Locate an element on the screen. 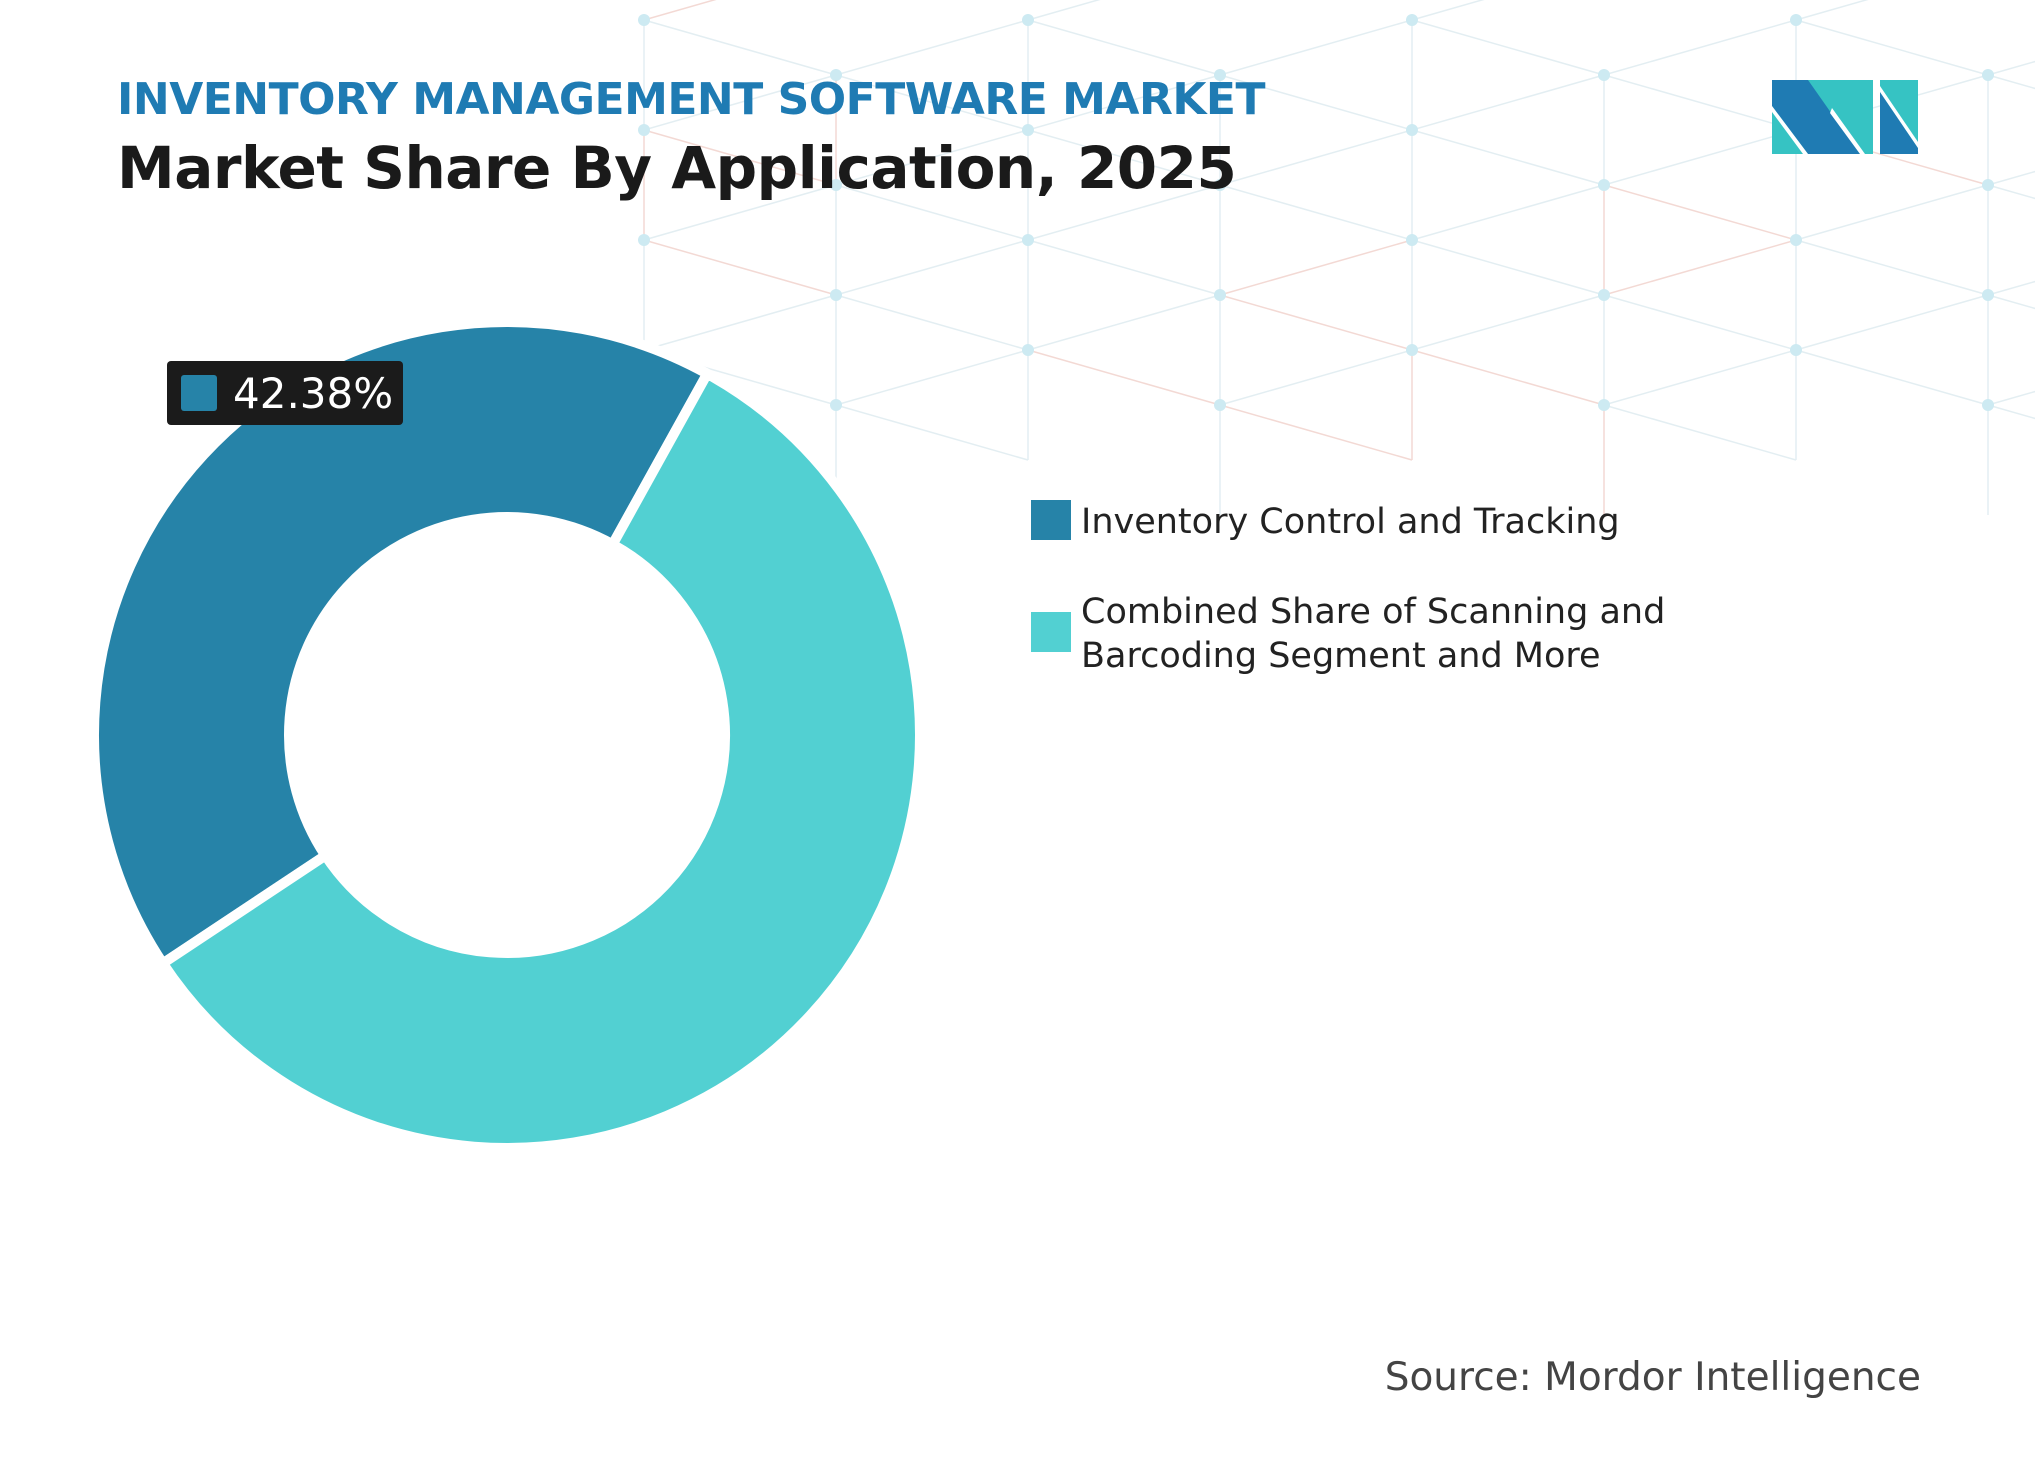 This screenshot has height=1480, width=2035. legend-item: Inventory Control and Tracking is located at coordinates (1376, 522).